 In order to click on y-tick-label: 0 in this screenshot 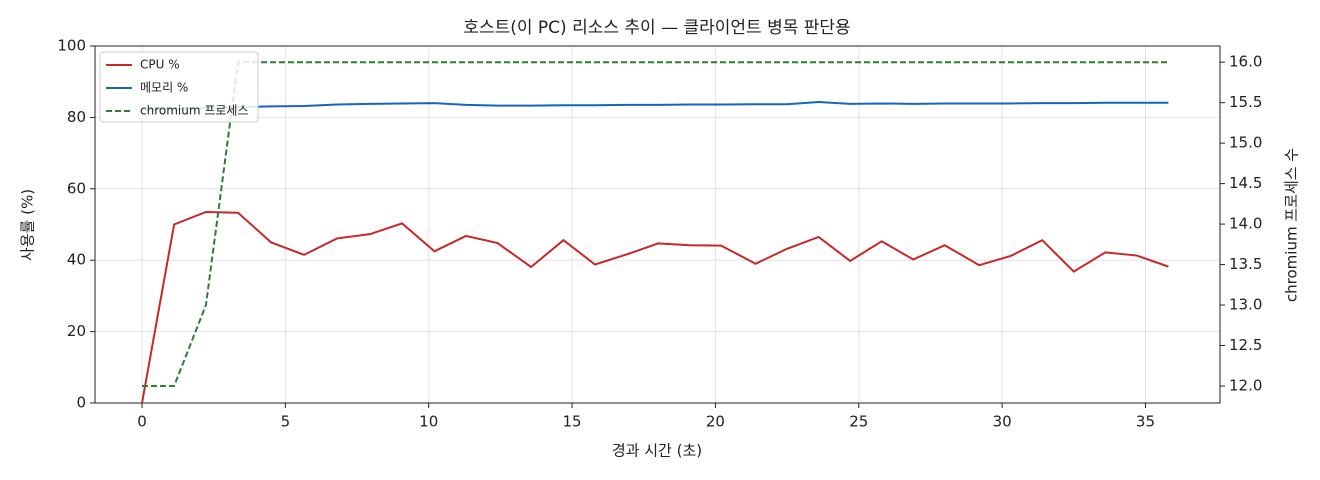, I will do `click(81, 403)`.